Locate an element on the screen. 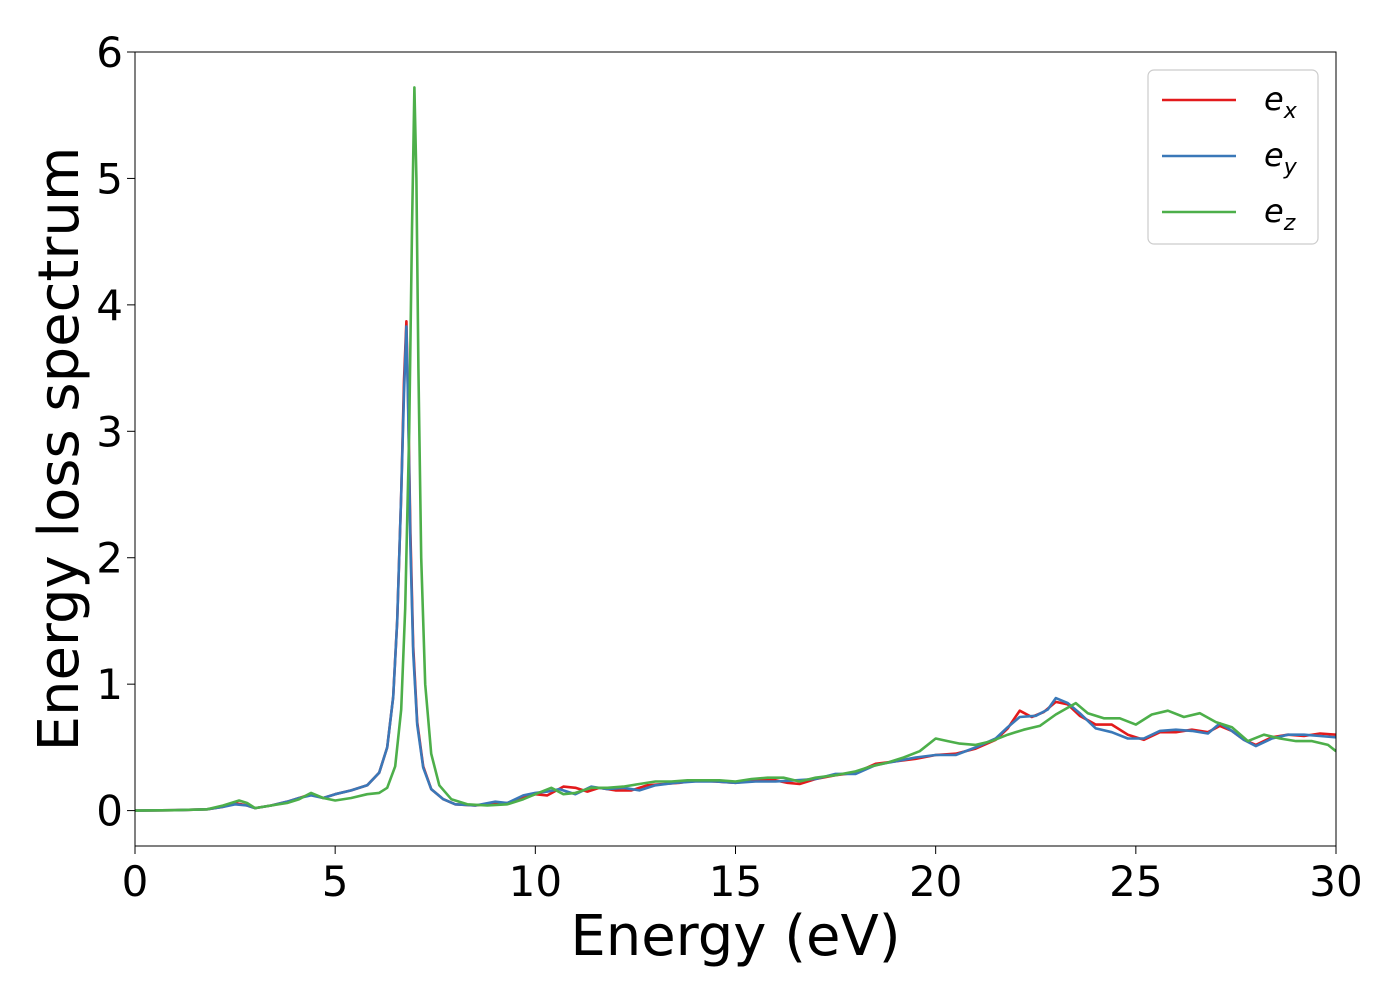  x-tick-label: 20 is located at coordinates (935, 881).